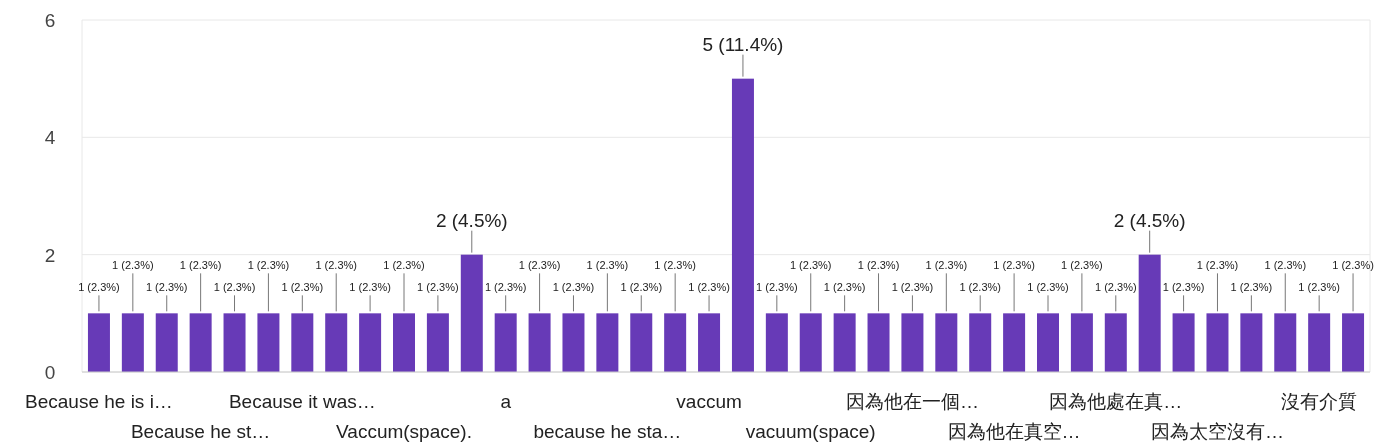 This screenshot has height=443, width=1382. Describe the element at coordinates (50, 372) in the screenshot. I see `y-tick-label: 0` at that location.